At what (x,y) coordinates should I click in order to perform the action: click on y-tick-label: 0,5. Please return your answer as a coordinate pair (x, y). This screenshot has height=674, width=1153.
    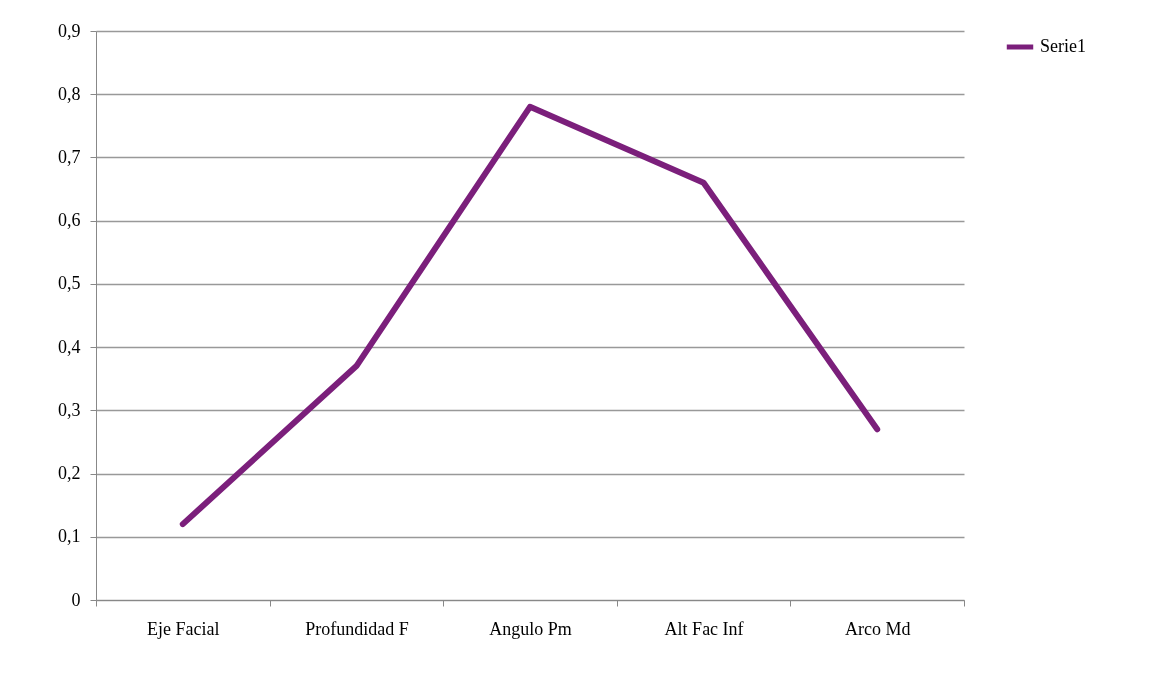
    Looking at the image, I should click on (69, 283).